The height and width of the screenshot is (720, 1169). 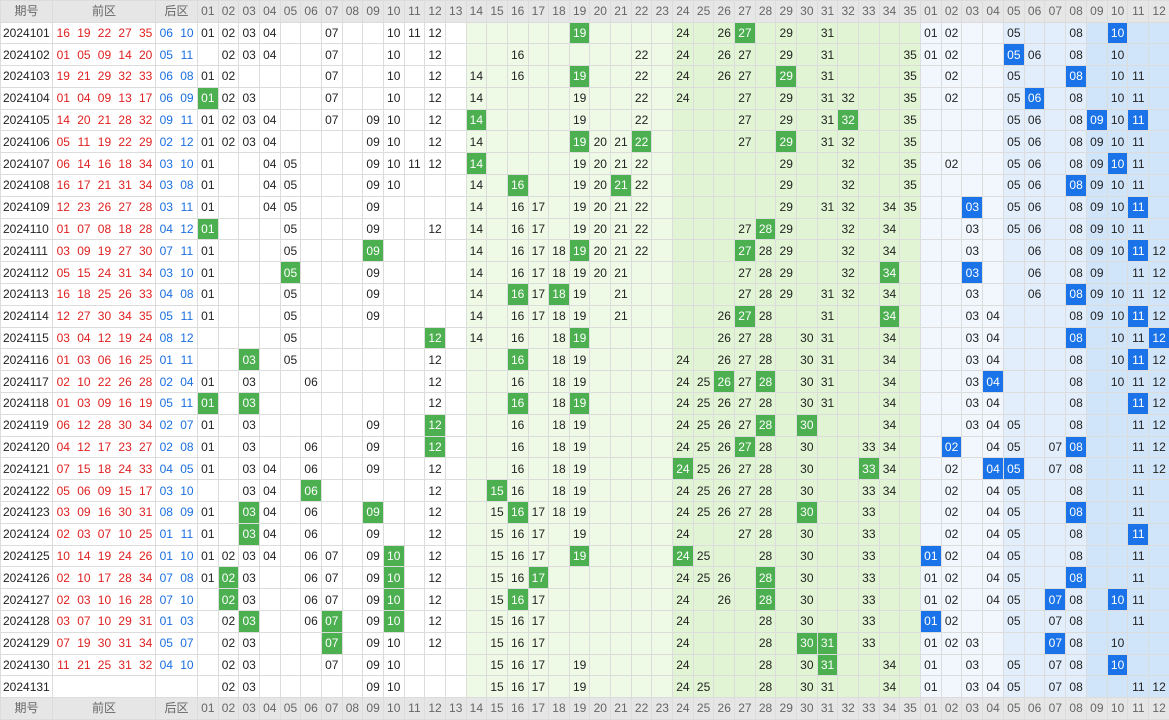 I want to click on front-trend-cell: 03, so click(x=249, y=491).